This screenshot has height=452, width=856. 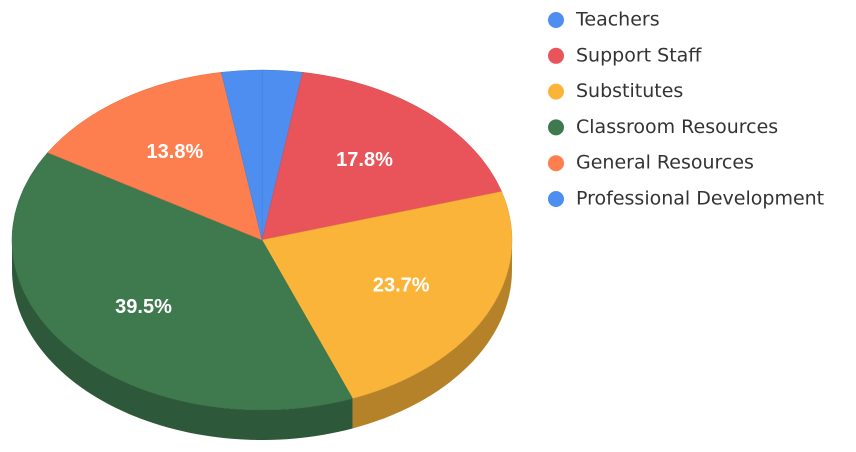 I want to click on slice-label: 39.5%, so click(x=143, y=307).